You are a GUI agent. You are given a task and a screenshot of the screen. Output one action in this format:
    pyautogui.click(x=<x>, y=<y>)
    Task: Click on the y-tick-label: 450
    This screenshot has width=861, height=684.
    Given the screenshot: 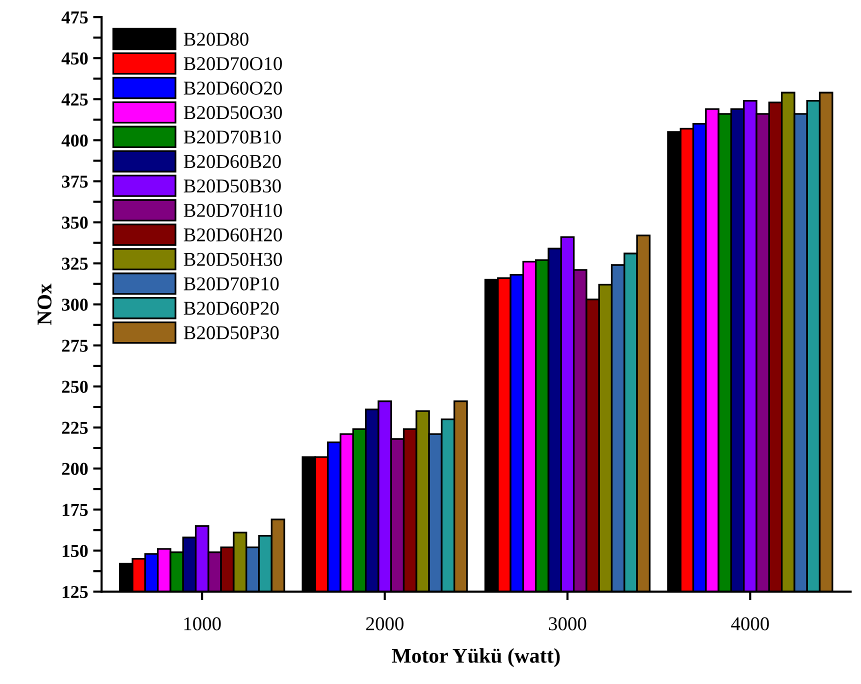 What is the action you would take?
    pyautogui.click(x=75, y=58)
    